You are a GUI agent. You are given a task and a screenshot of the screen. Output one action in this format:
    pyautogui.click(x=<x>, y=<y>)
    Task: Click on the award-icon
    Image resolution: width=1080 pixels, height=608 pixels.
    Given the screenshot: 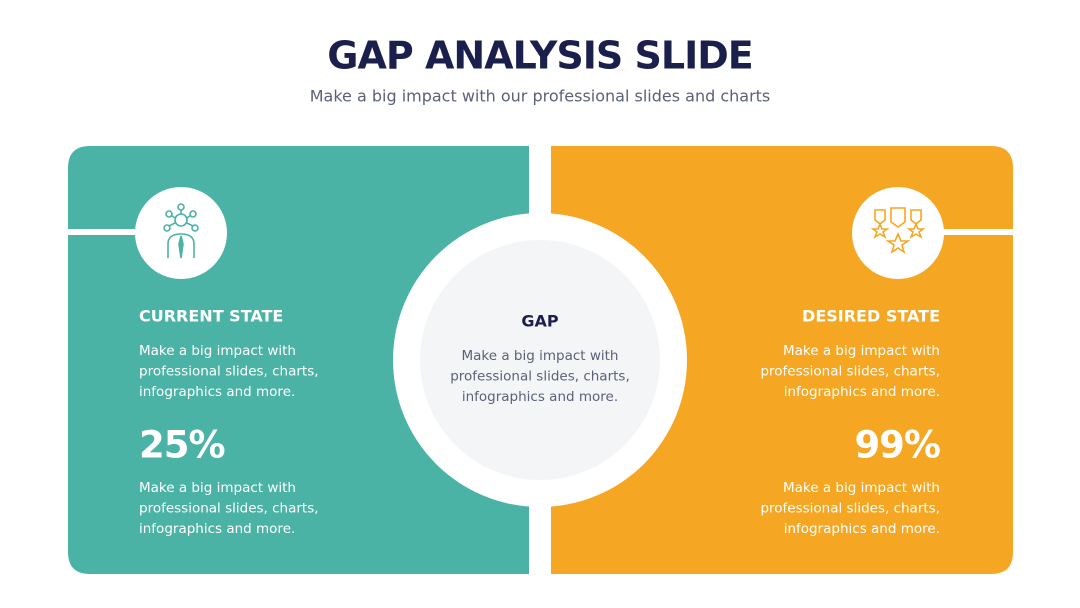 What is the action you would take?
    pyautogui.click(x=898, y=230)
    